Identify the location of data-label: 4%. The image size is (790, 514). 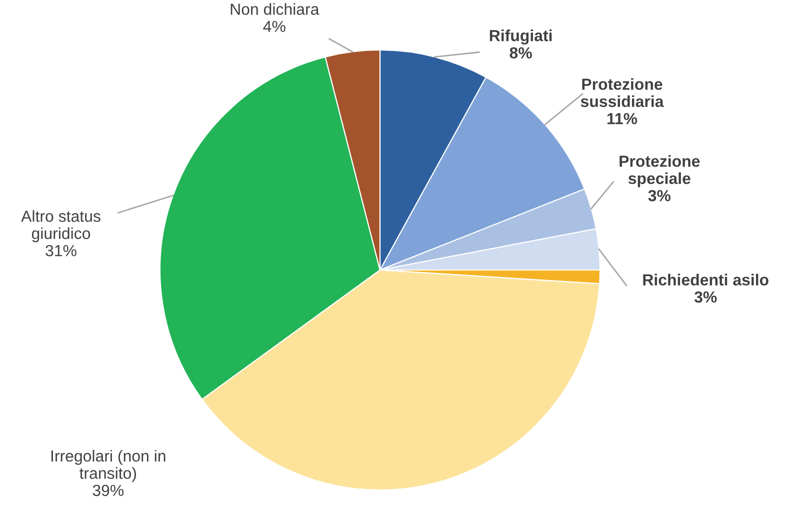
(274, 26).